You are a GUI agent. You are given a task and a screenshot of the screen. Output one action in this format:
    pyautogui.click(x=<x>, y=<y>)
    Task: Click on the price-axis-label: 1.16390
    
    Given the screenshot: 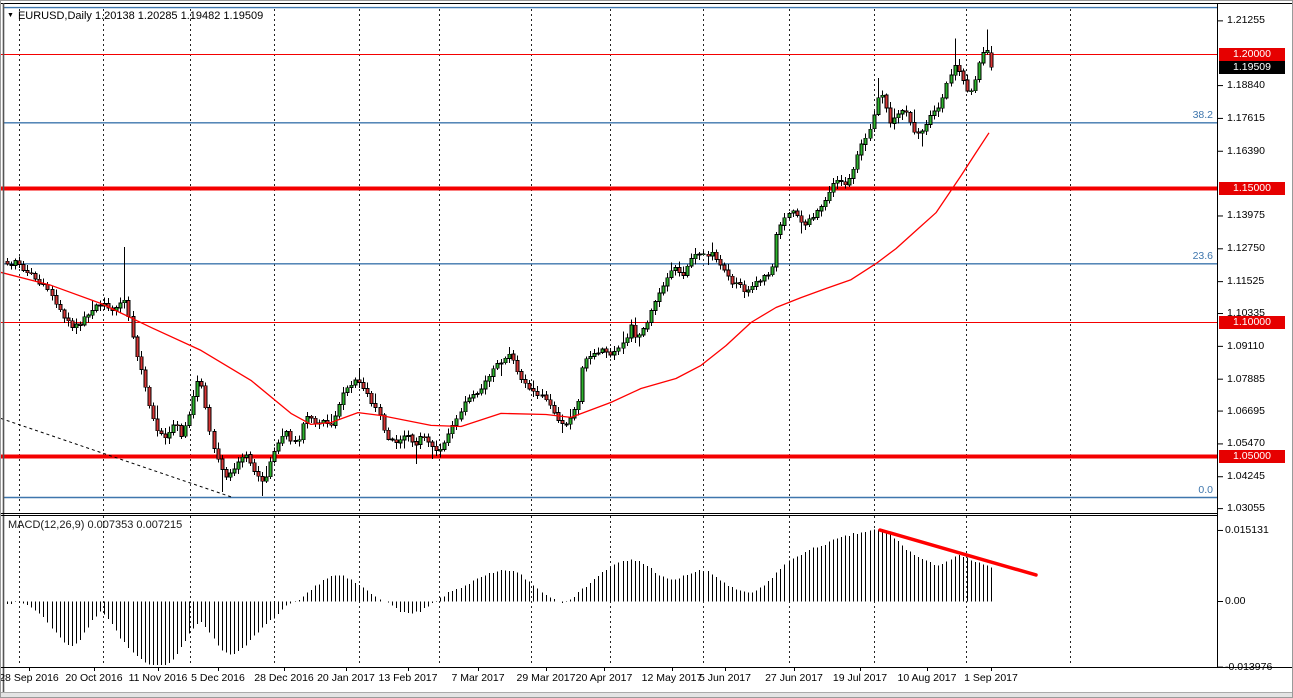 What is the action you would take?
    pyautogui.click(x=1246, y=150)
    